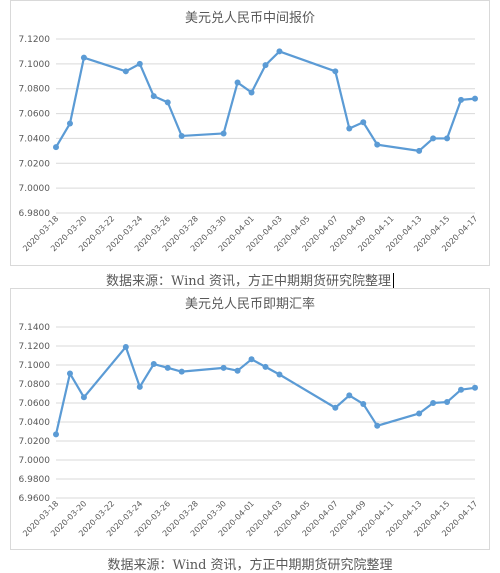  I want to click on text-cursor, so click(394, 280).